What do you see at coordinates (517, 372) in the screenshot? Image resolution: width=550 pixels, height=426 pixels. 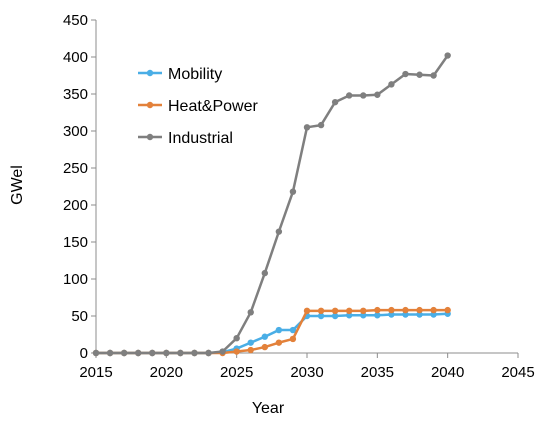 I see `x-tick-label: 2045` at bounding box center [517, 372].